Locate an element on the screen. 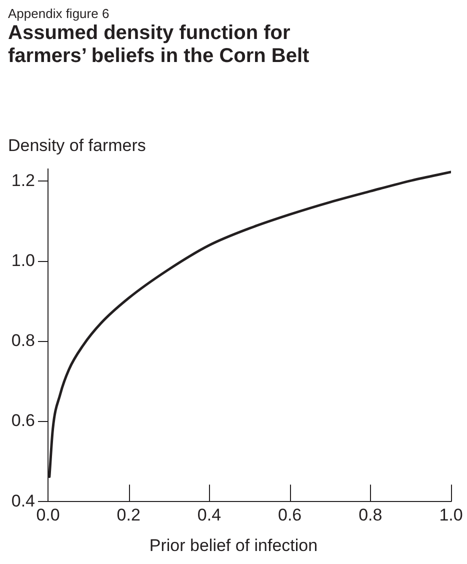  y-tick-label: 0.6 is located at coordinates (23, 420).